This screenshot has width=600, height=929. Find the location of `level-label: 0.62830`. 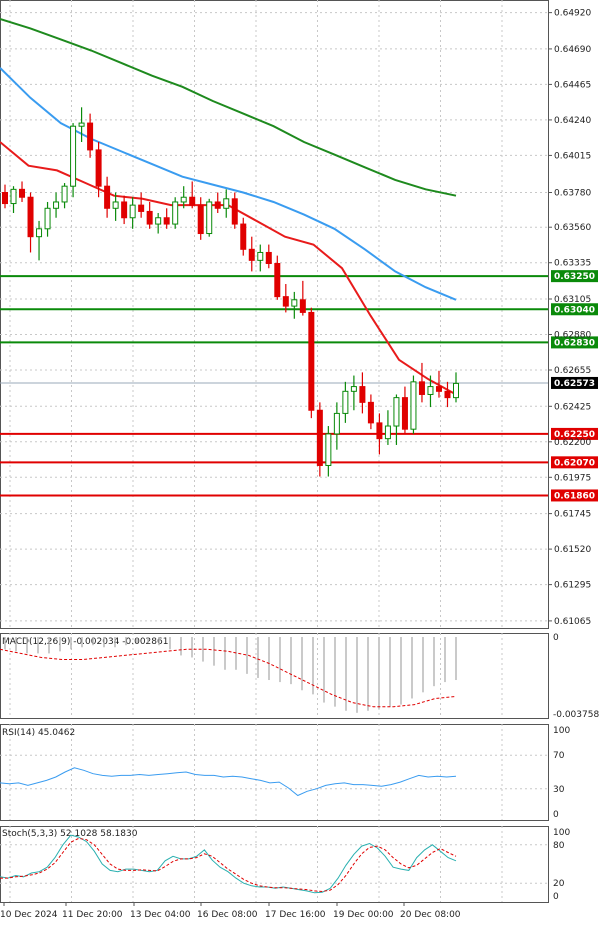

level-label: 0.62830 is located at coordinates (574, 343).